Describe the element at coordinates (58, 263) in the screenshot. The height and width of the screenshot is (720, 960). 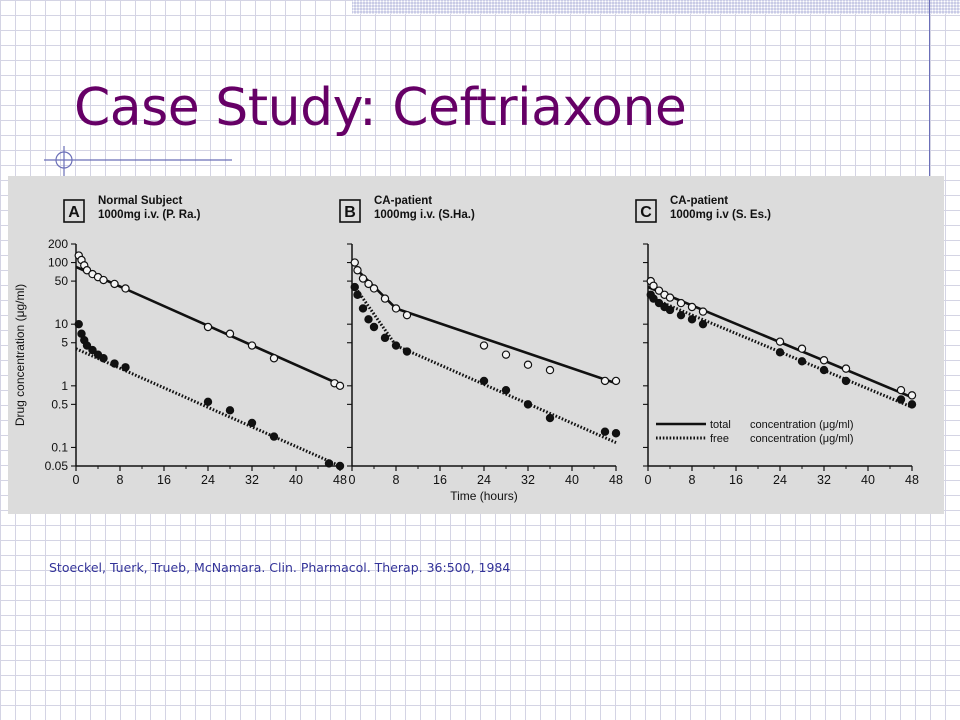
I see `y-tick-label: 100` at that location.